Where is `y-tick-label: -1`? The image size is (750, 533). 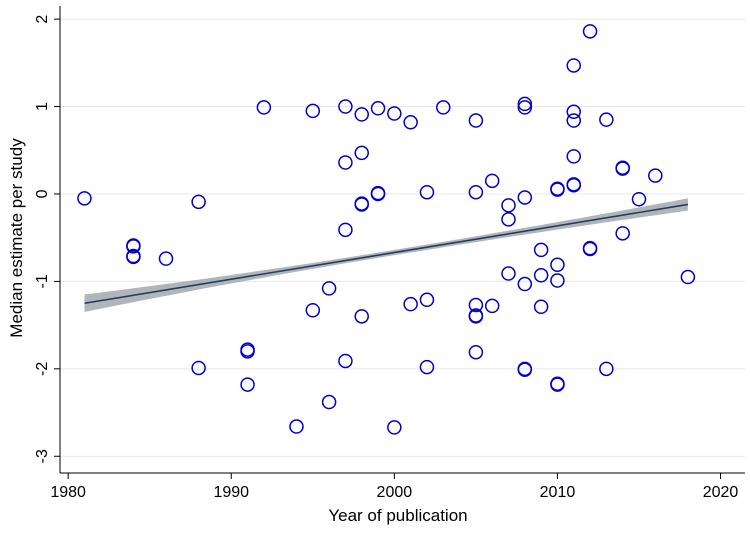 y-tick-label: -1 is located at coordinates (42, 281).